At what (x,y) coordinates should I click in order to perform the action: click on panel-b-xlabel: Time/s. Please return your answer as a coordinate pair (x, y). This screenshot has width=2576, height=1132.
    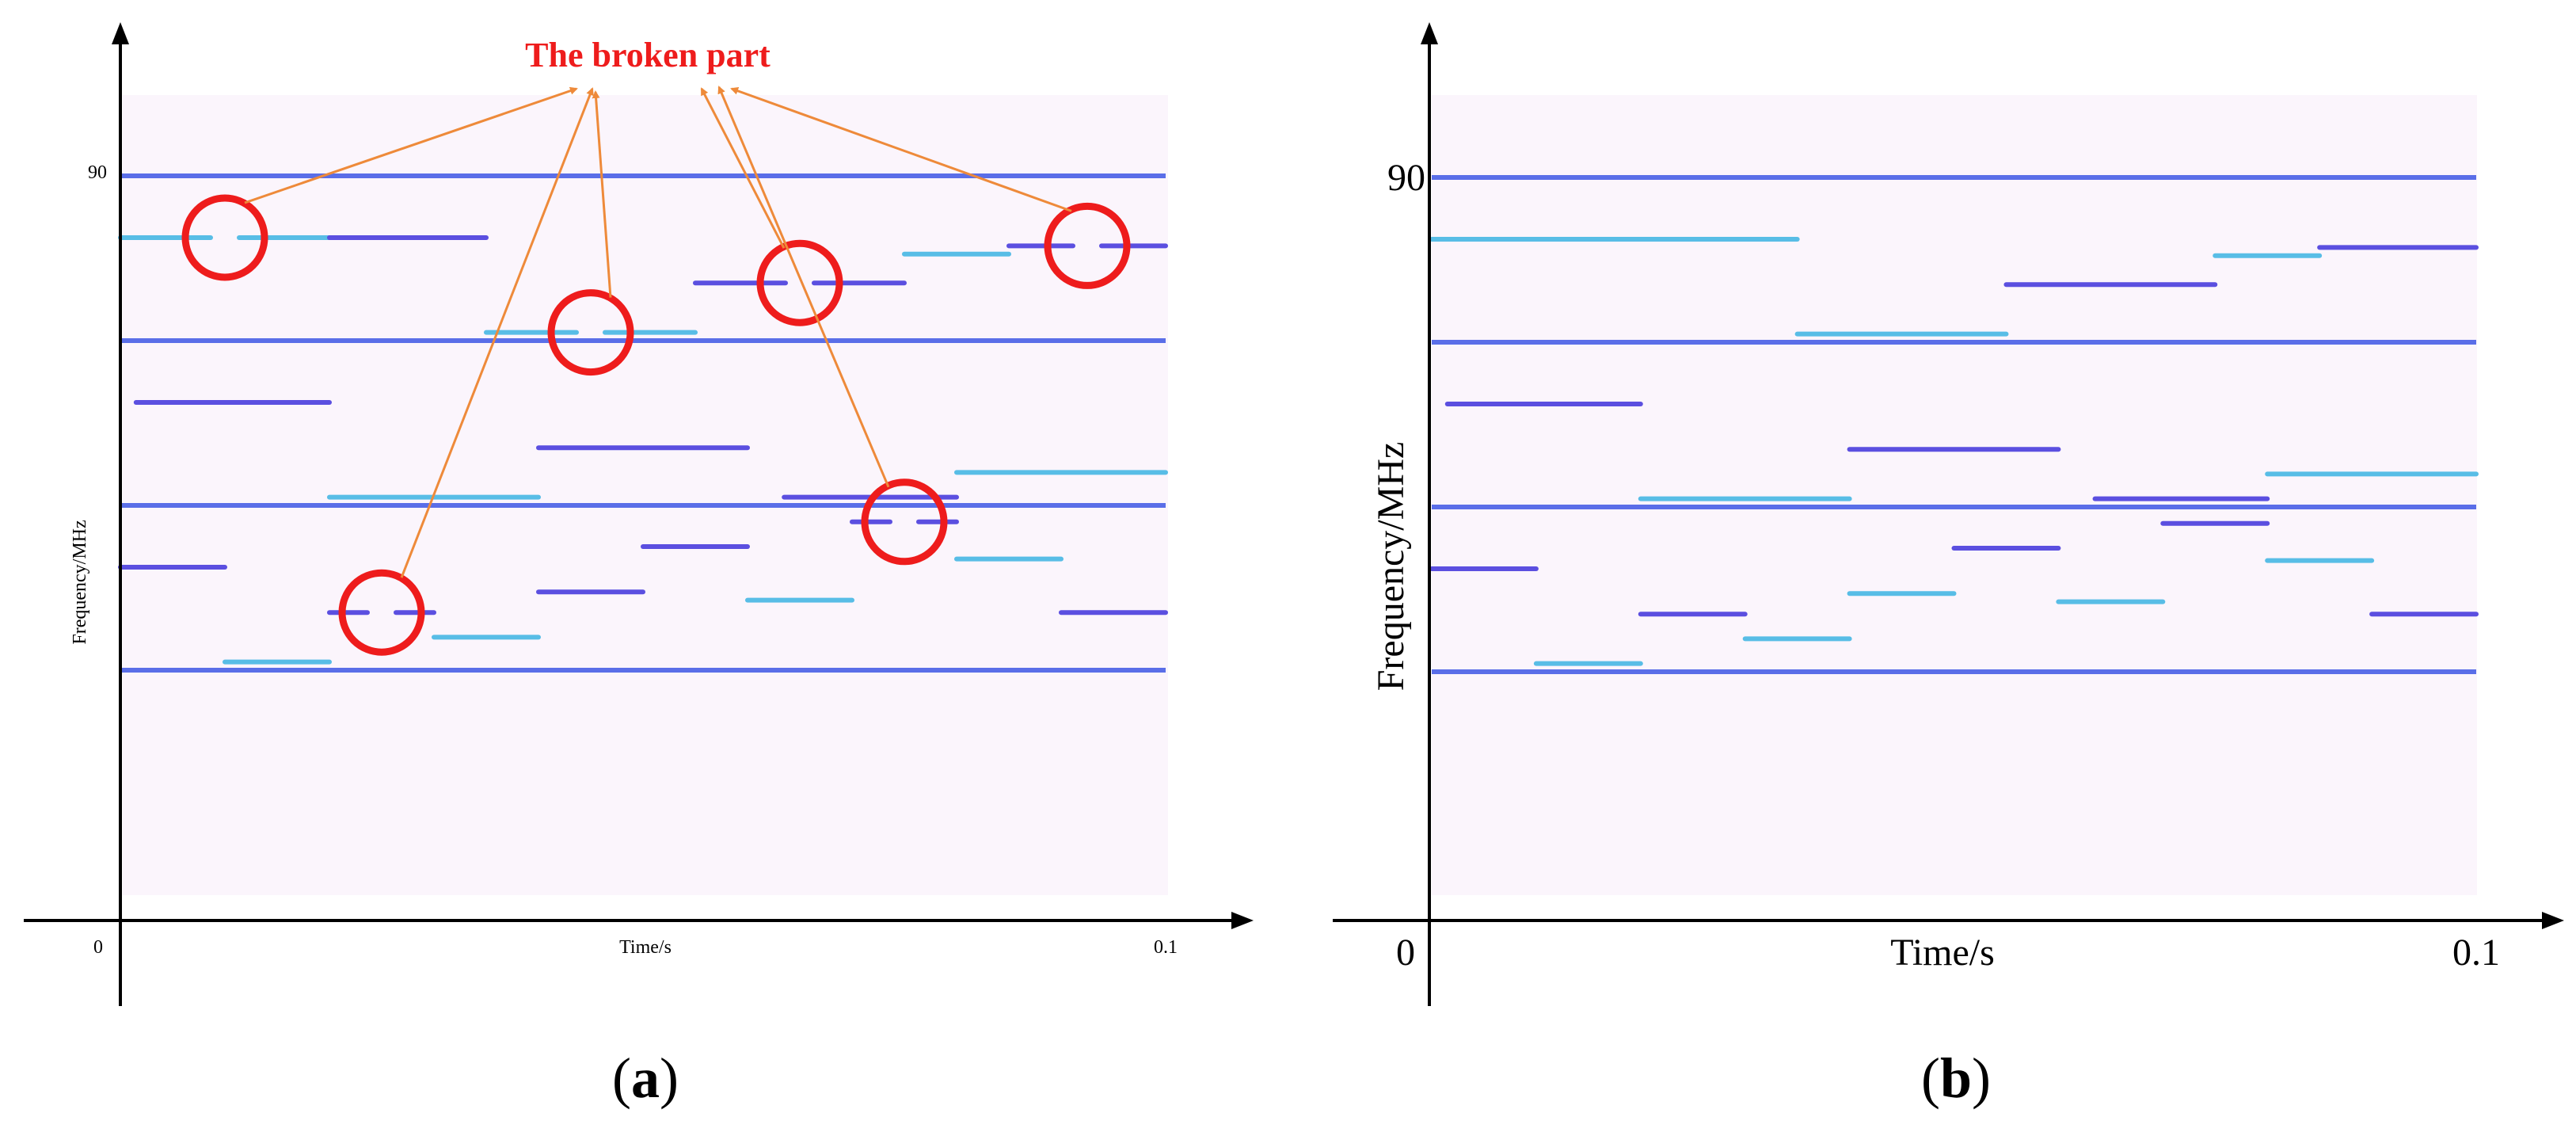
    Looking at the image, I should click on (1942, 953).